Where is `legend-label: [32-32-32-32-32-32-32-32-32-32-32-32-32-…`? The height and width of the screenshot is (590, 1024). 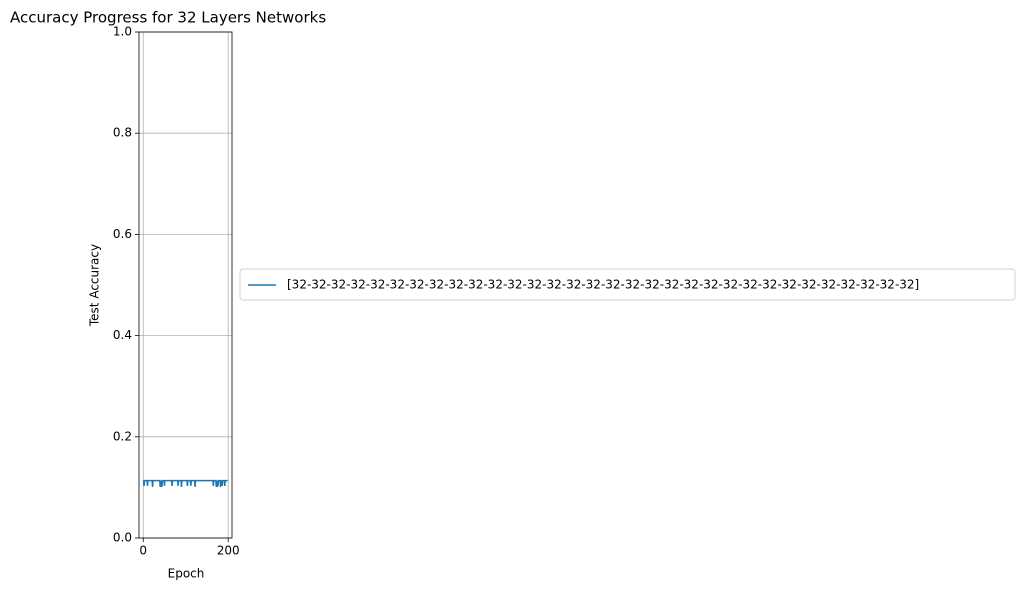 legend-label: [32-32-32-32-32-32-32-32-32-32-32-32-32-… is located at coordinates (603, 285).